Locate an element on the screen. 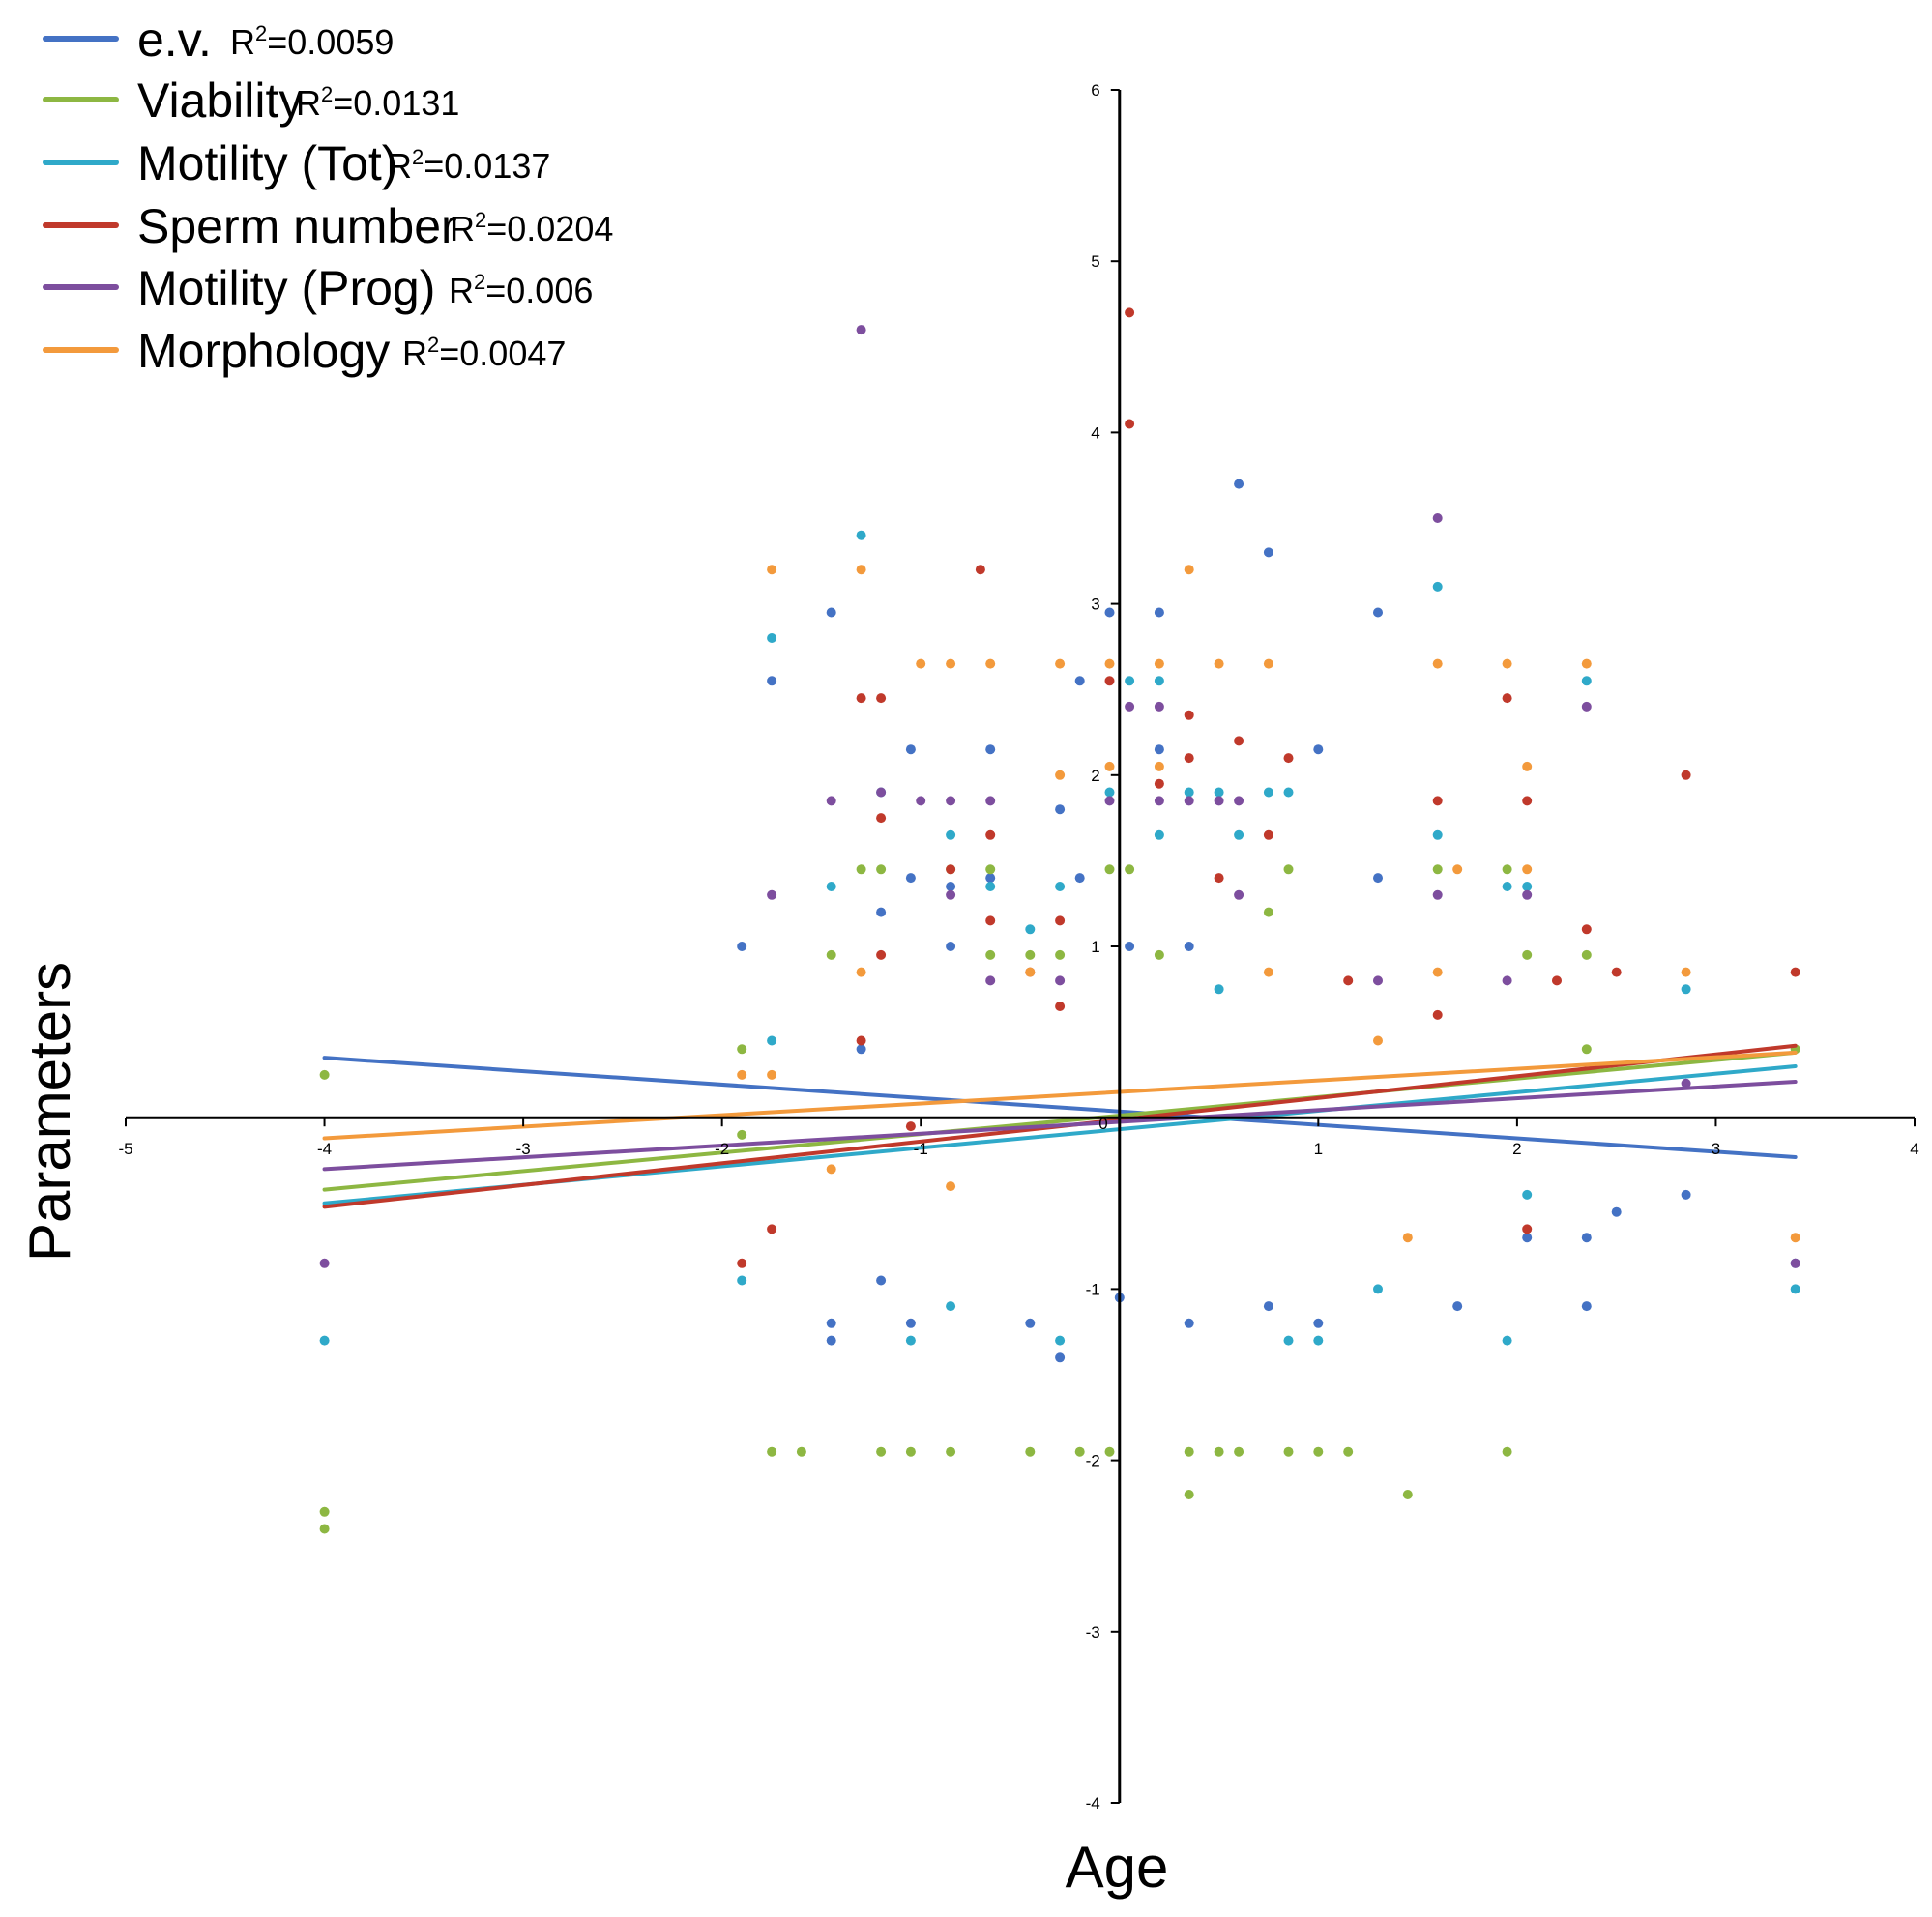  trend-lines is located at coordinates (1060, 1126).